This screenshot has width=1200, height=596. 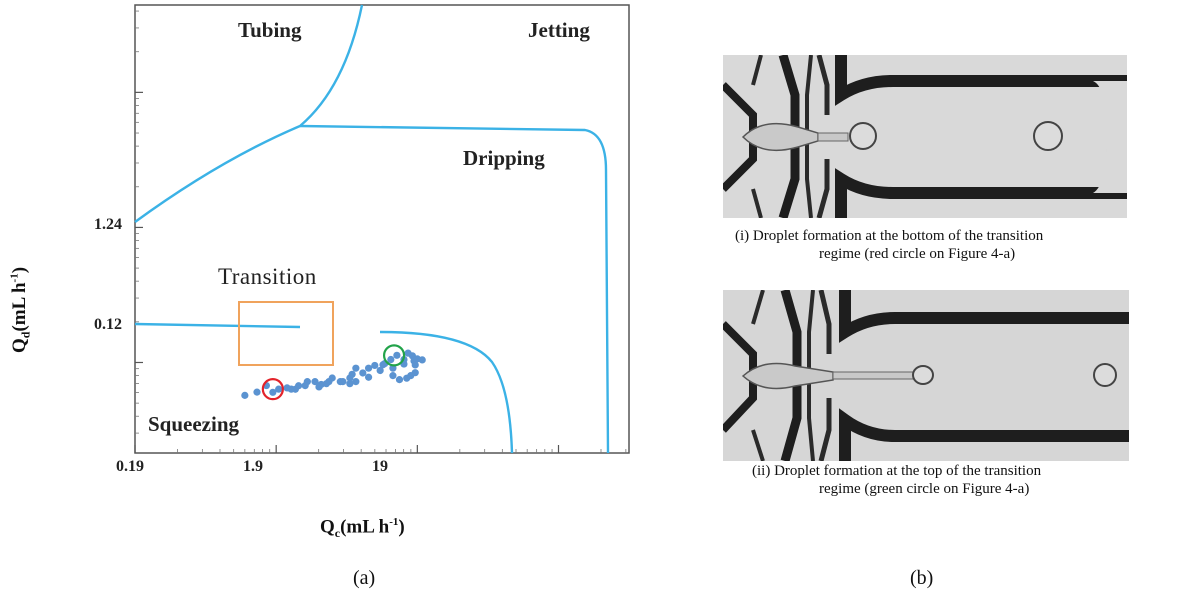 I want to click on boundary-squeezing-dripping, so click(x=446, y=392).